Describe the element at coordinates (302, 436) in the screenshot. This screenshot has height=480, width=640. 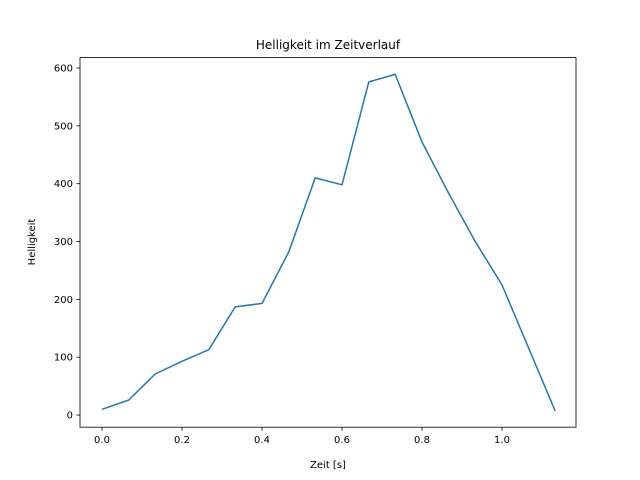
I see `x-axis: 0.0 0.2 0.4 0.6 0.8 1.0` at that location.